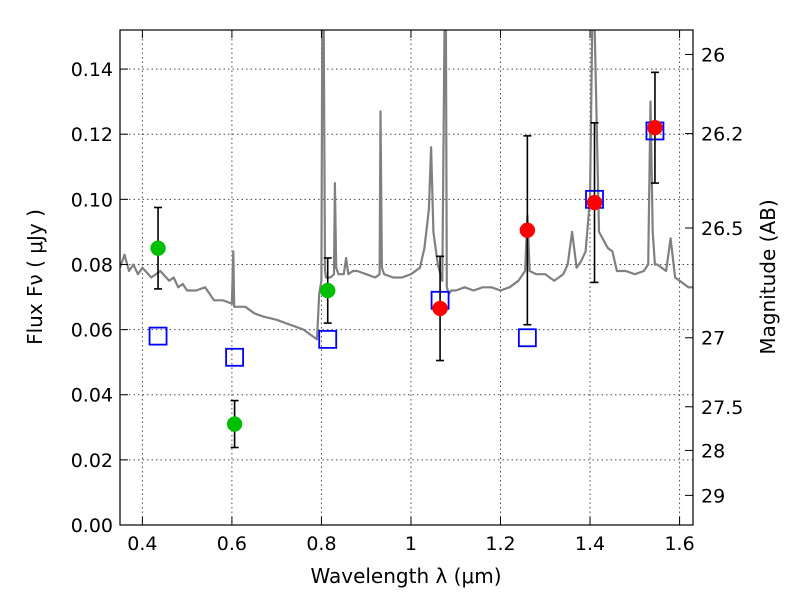 This screenshot has width=800, height=600. What do you see at coordinates (92, 70) in the screenshot?
I see `y-tick-label: 0.14` at bounding box center [92, 70].